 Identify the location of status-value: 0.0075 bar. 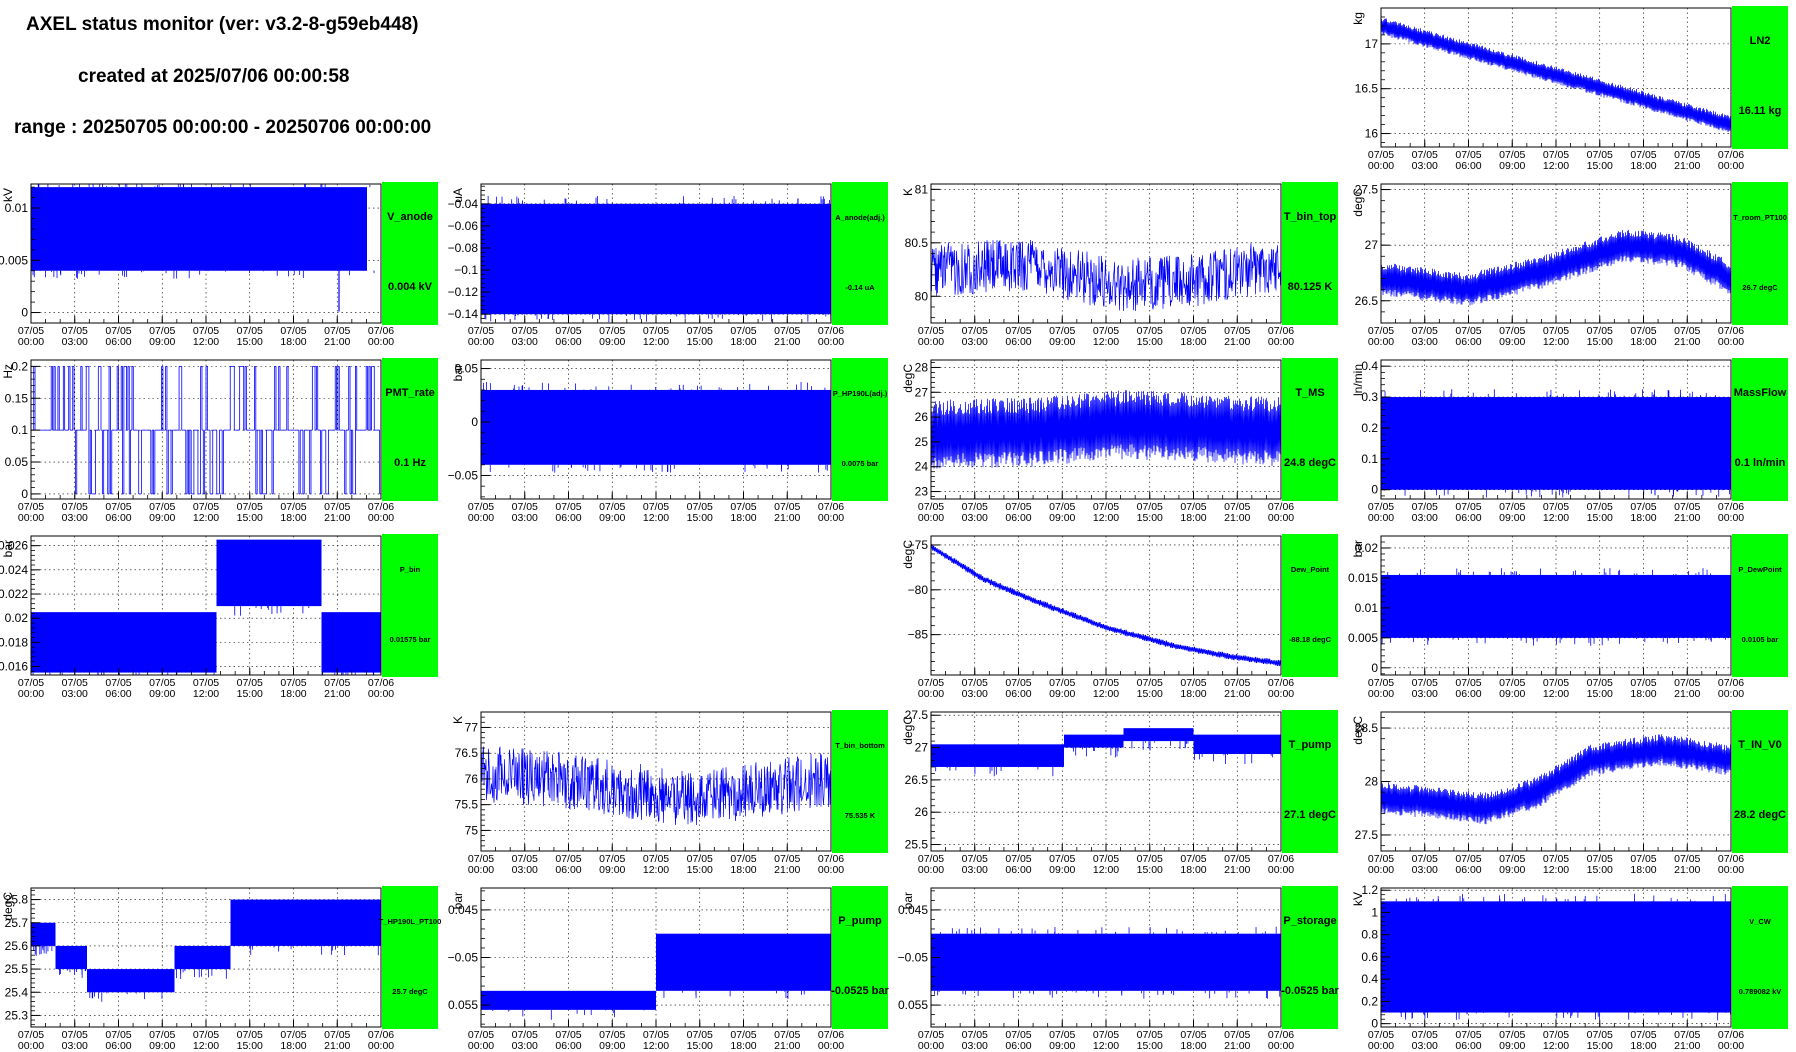
(860, 463).